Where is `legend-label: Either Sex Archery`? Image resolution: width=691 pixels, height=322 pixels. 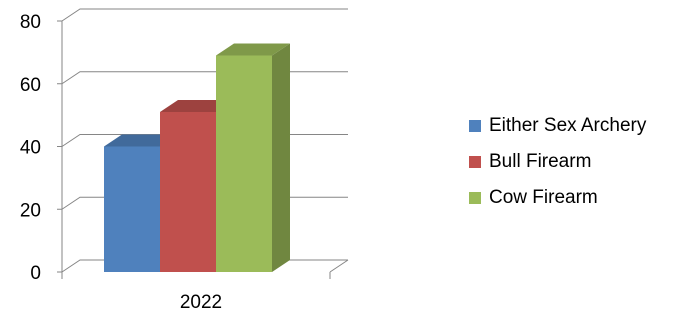
legend-label: Either Sex Archery is located at coordinates (568, 125).